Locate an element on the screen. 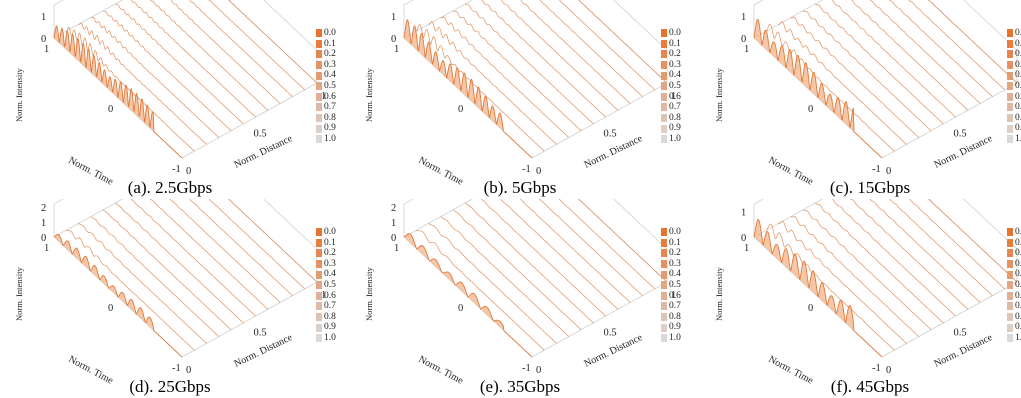  legend: 0.00.10.20.30.40.50.60.70.80.91.0 is located at coordinates (1014, 86).